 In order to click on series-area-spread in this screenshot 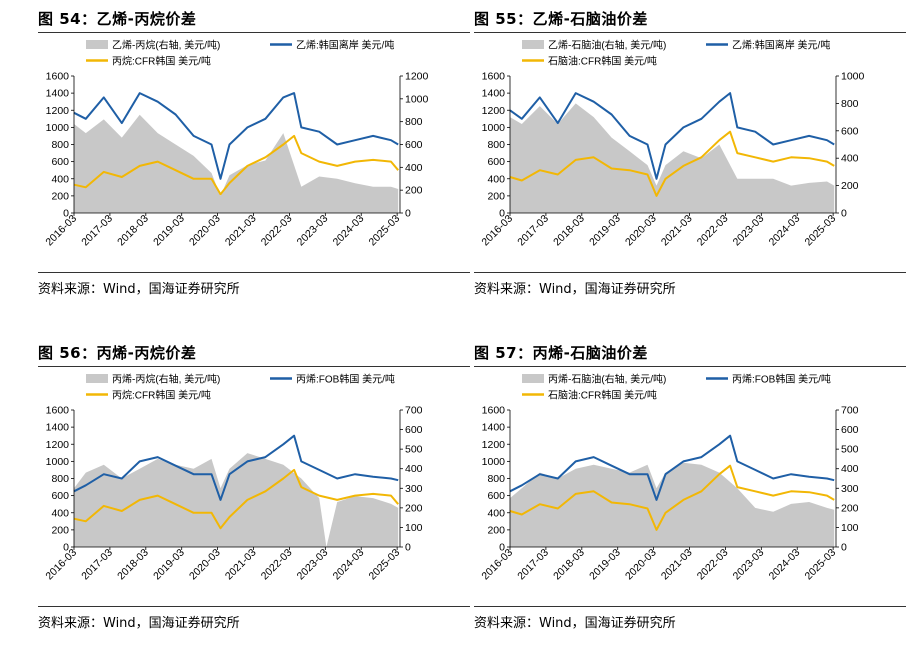, I will do `click(236, 163)`.